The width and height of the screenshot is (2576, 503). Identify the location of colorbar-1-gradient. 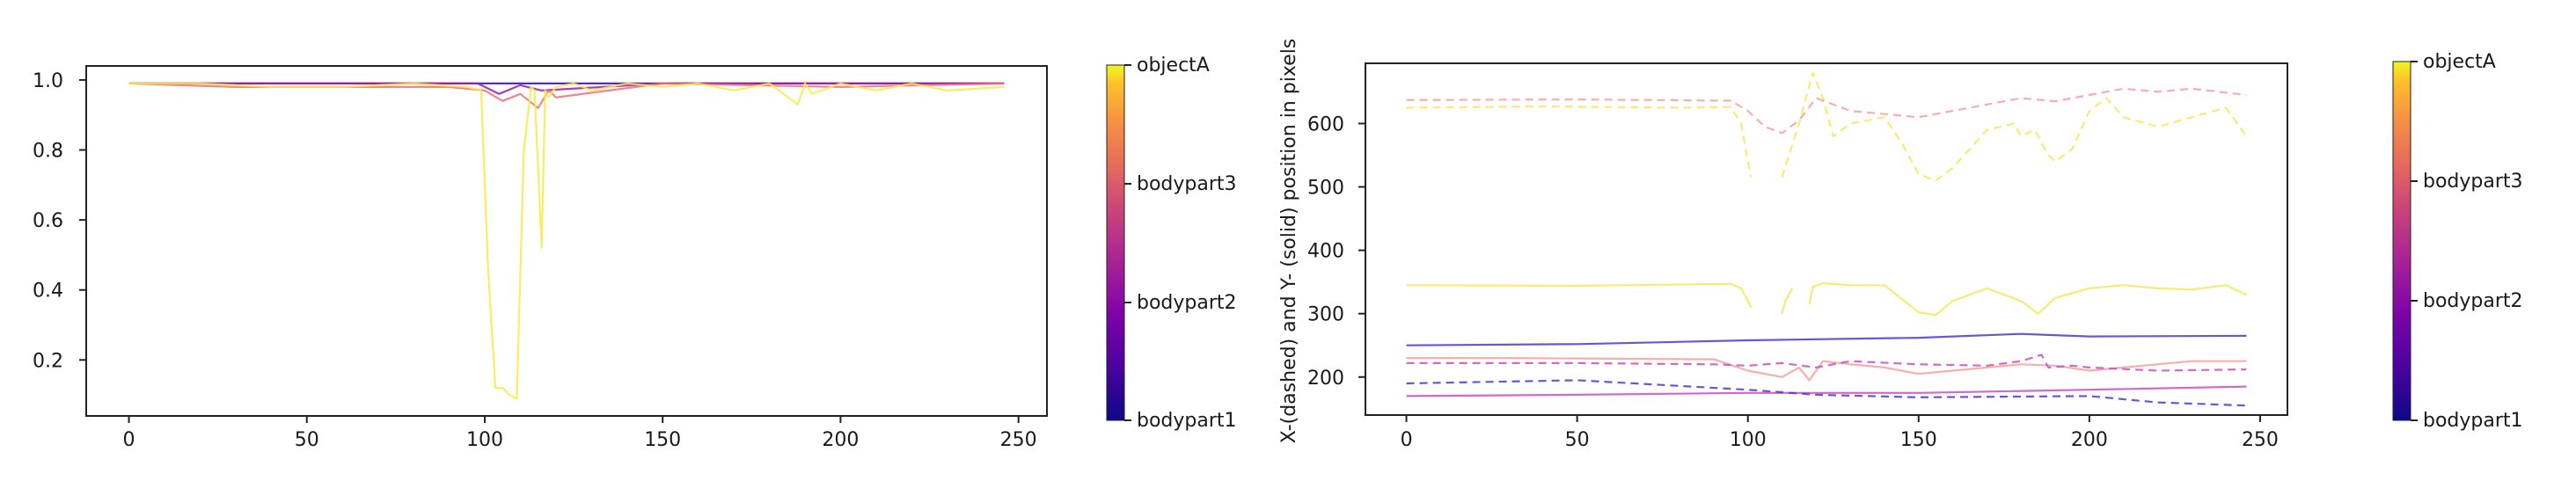
(1115, 242).